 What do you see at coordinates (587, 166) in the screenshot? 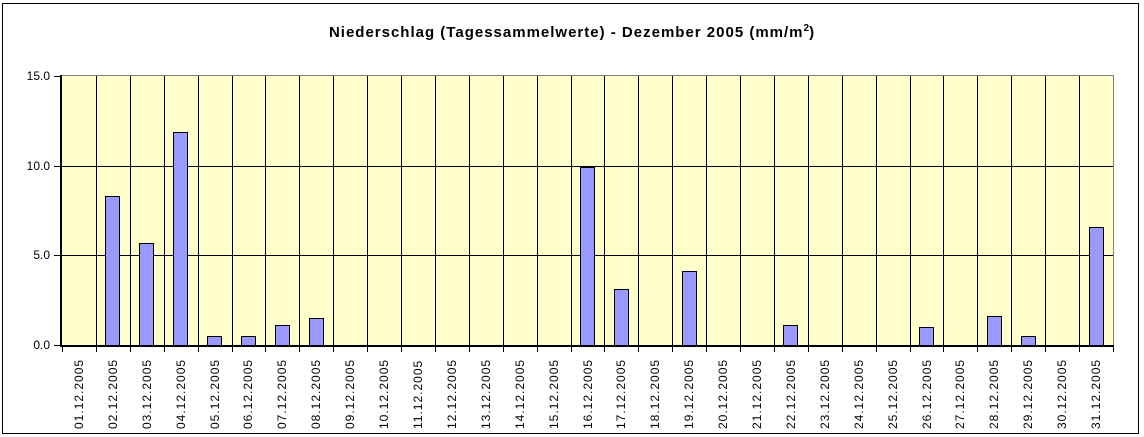
I see `gridline-horizontal` at bounding box center [587, 166].